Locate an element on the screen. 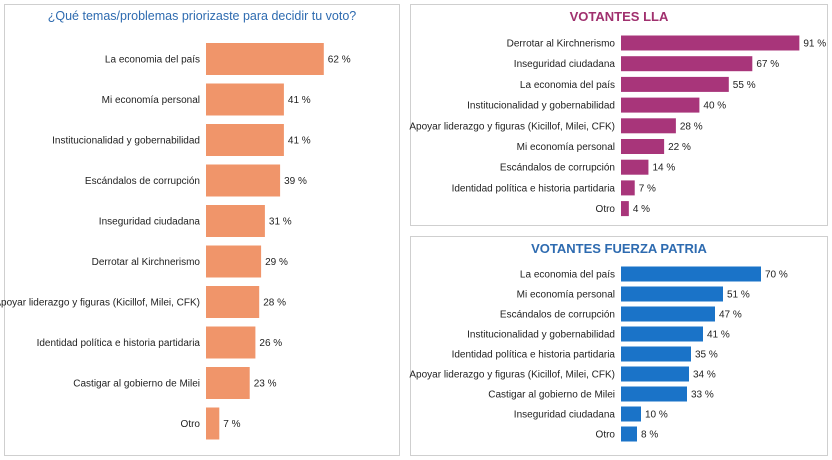  value-label: 14 % is located at coordinates (663, 168).